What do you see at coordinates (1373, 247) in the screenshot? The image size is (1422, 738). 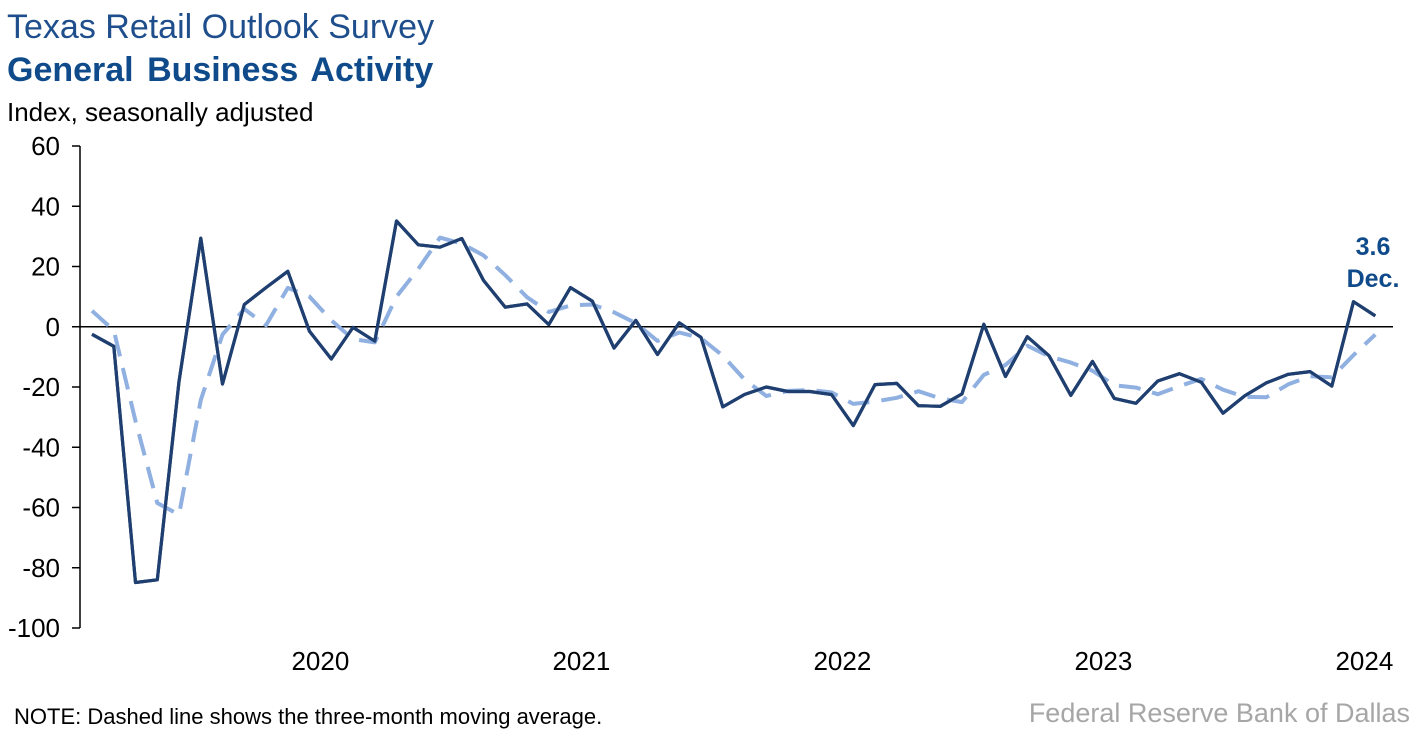 I see `latest-value-label: 3.6` at bounding box center [1373, 247].